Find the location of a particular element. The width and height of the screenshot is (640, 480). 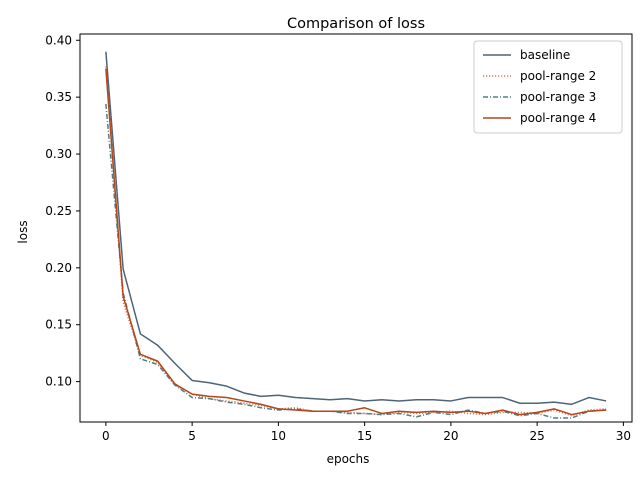

legend-label: pool-range 2 is located at coordinates (558, 76).